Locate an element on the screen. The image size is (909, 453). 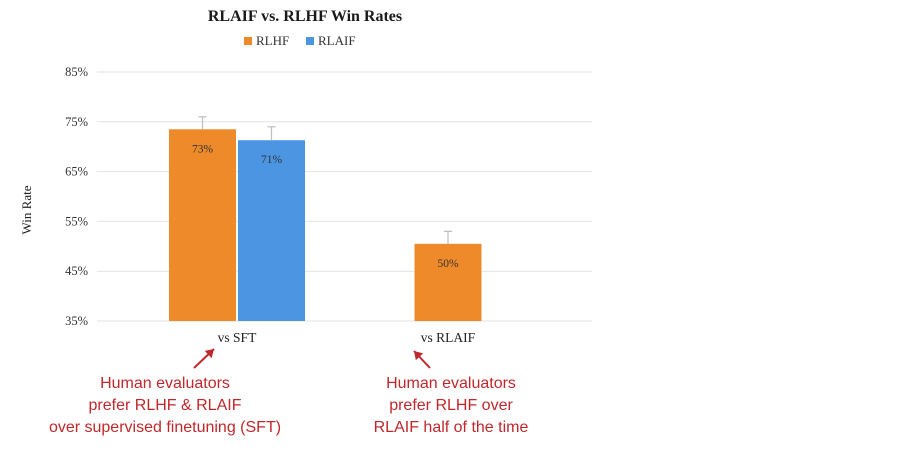
y-axis-title: Win Rate is located at coordinates (26, 209).